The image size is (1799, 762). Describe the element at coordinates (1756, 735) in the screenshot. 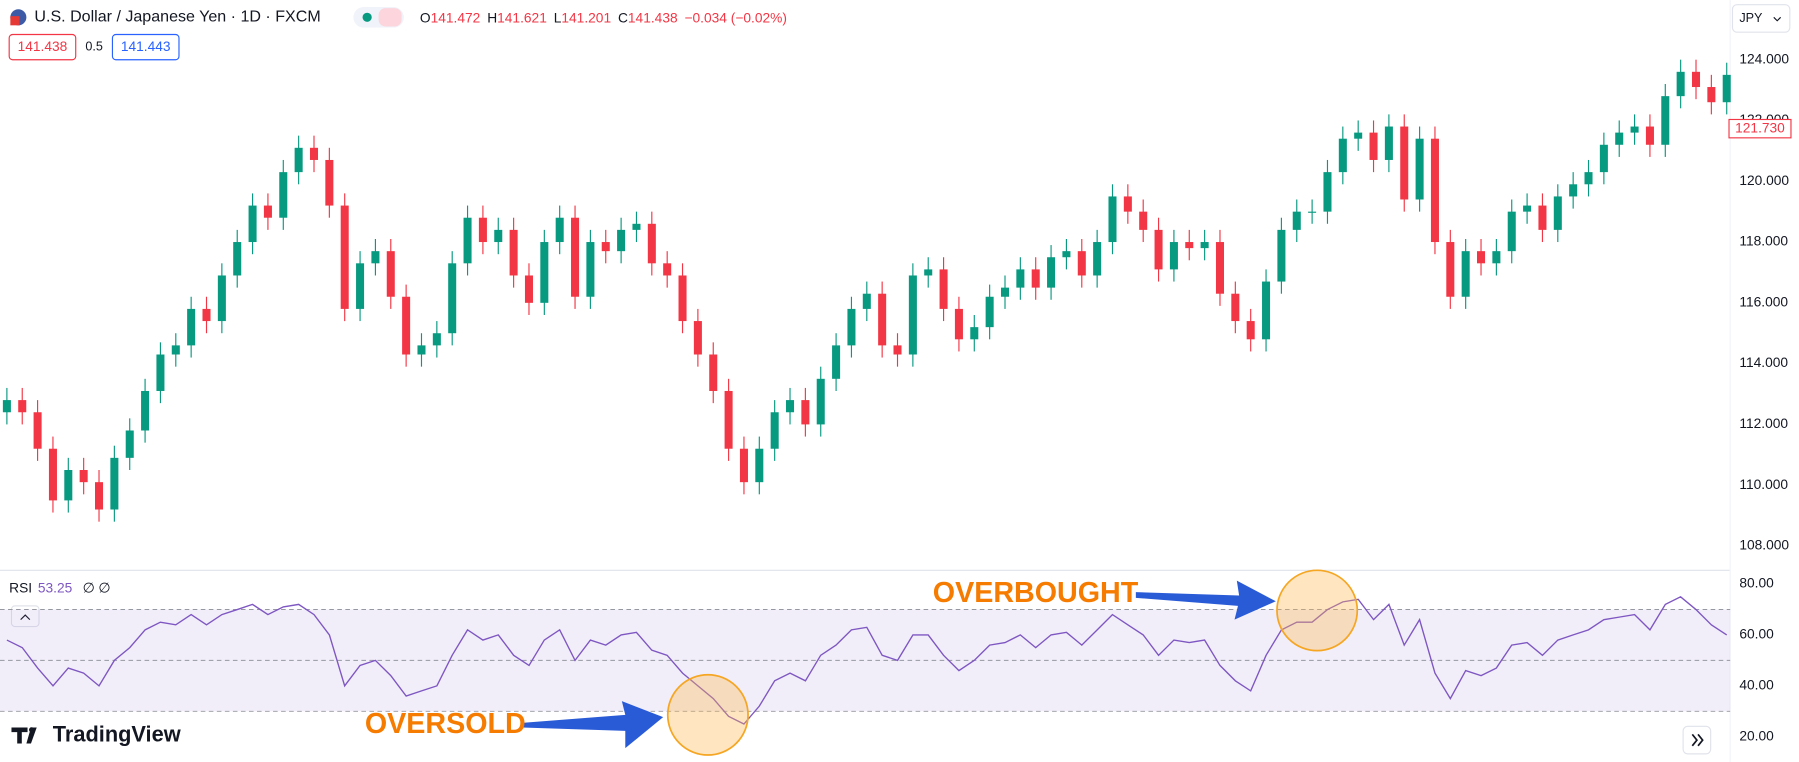

I see `y-tick-label: 20.00` at that location.